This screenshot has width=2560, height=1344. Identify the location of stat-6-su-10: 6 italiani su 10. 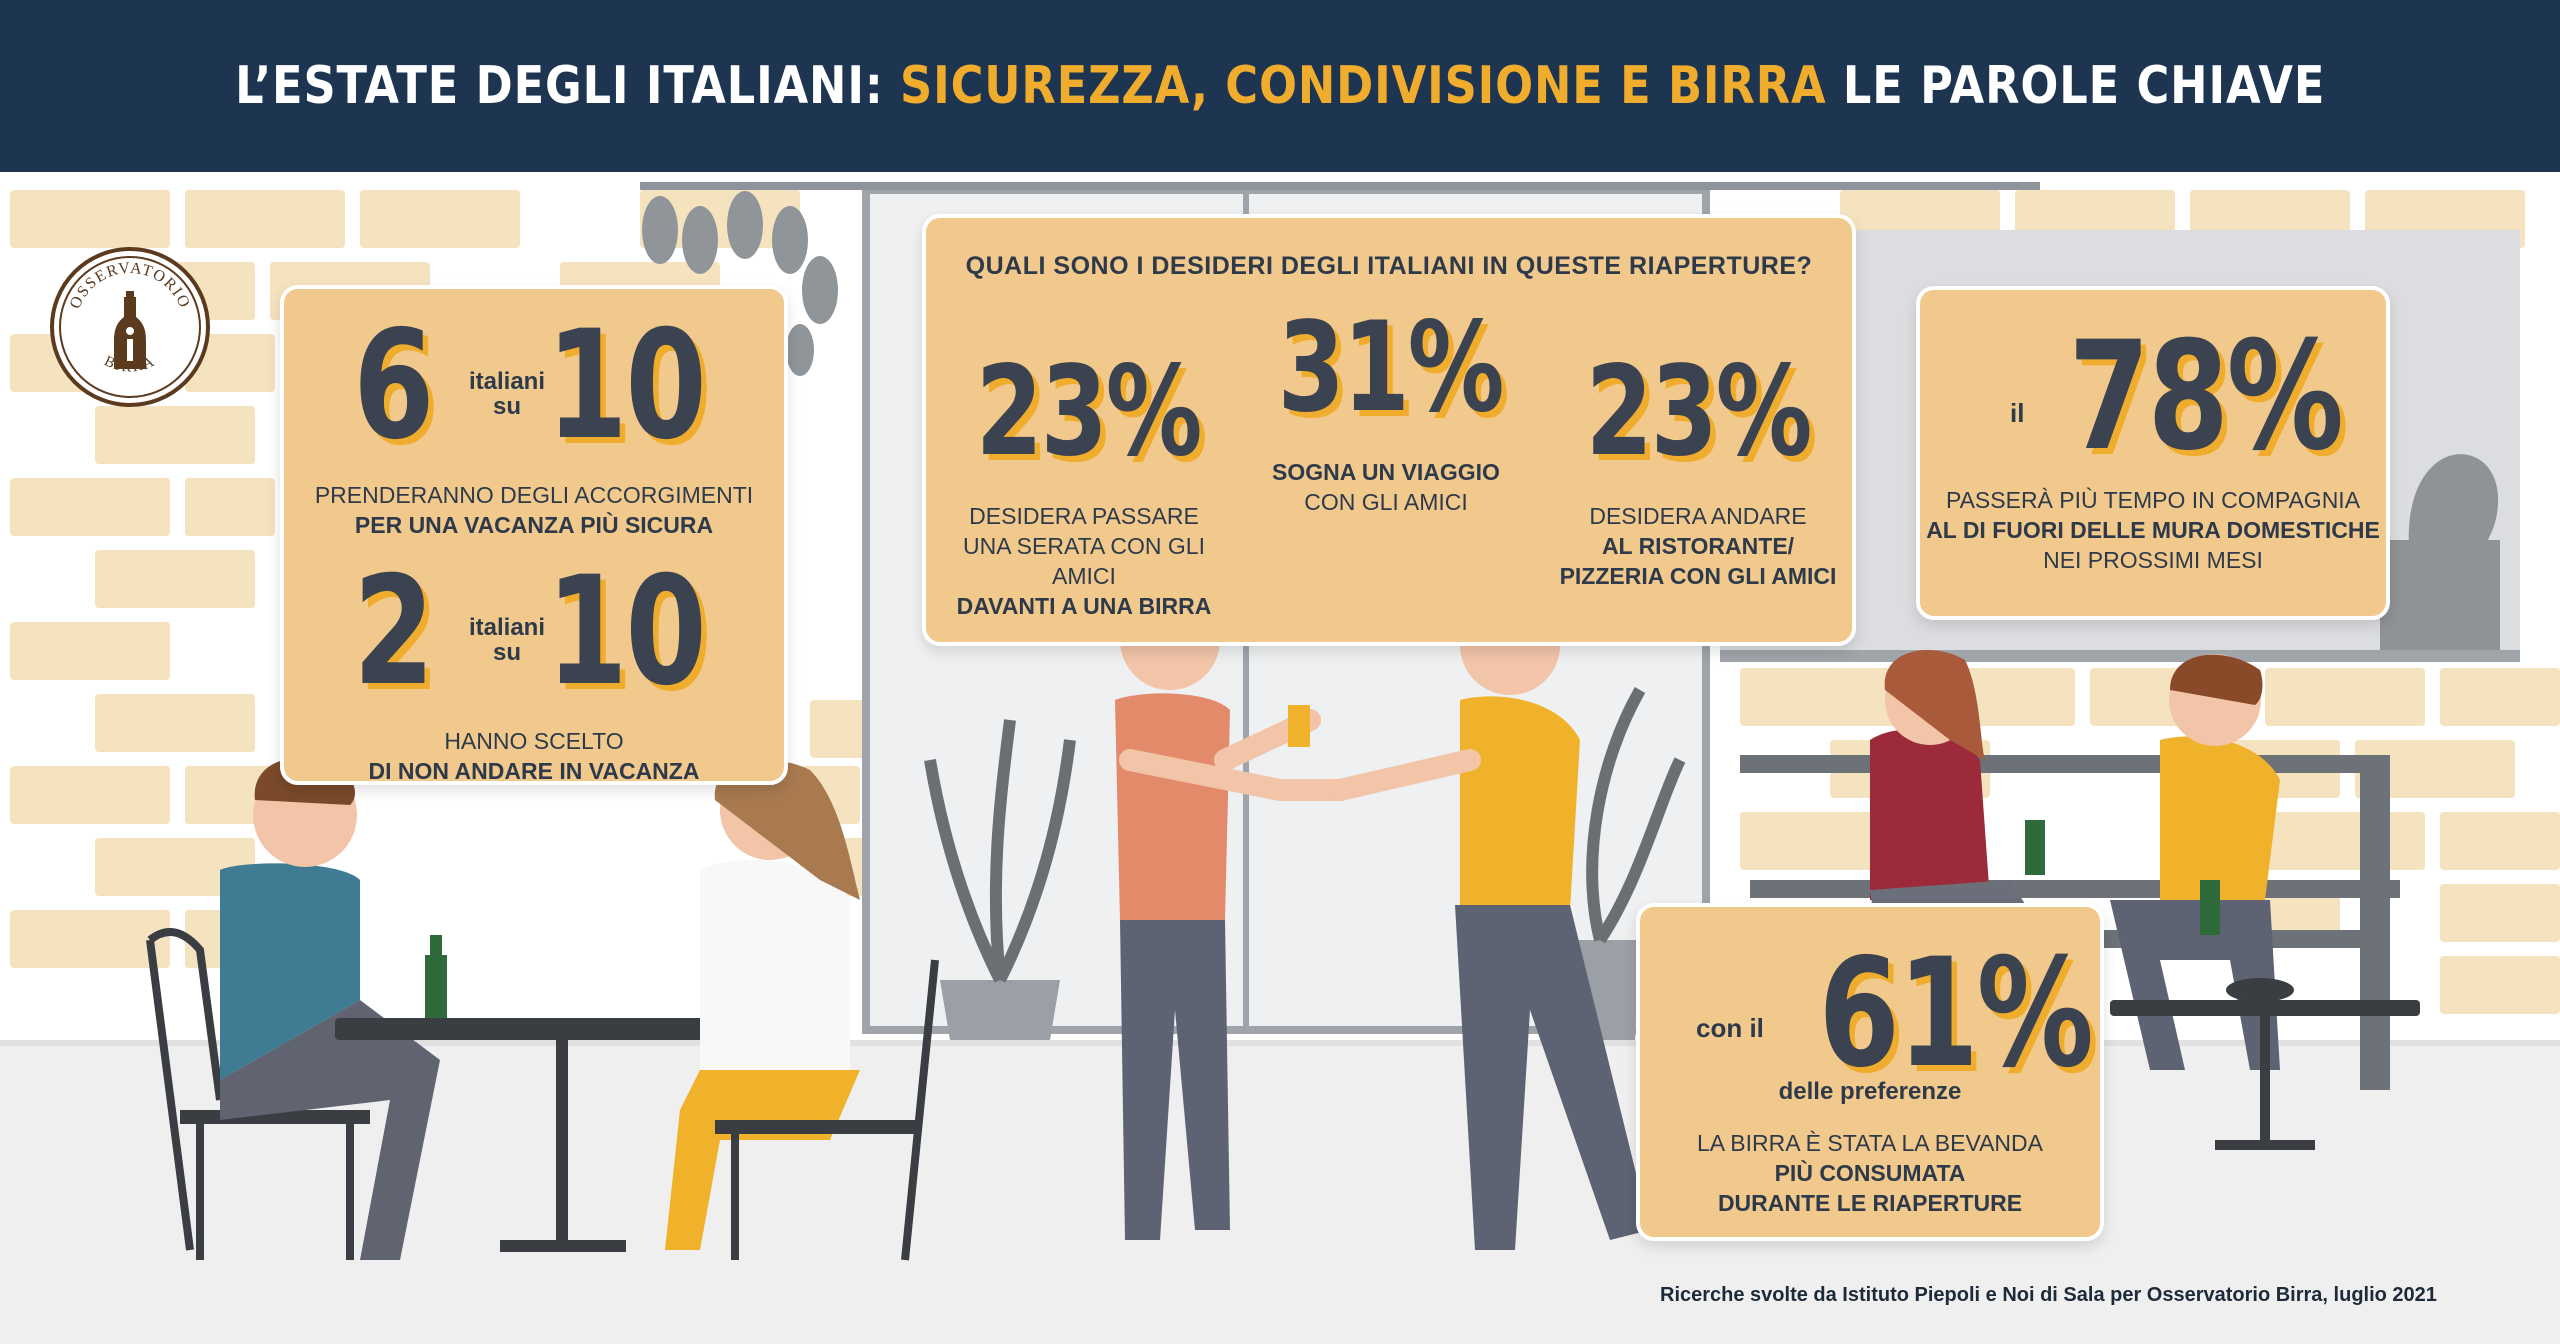
(534, 386).